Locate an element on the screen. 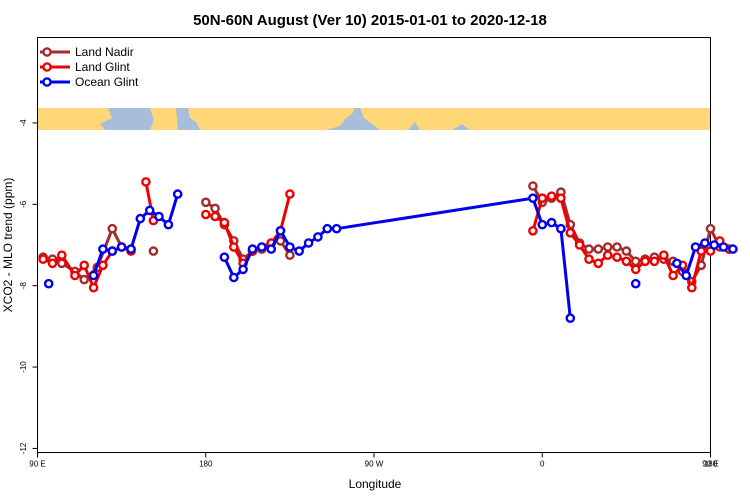 The height and width of the screenshot is (500, 750). map-strip-land is located at coordinates (374, 119).